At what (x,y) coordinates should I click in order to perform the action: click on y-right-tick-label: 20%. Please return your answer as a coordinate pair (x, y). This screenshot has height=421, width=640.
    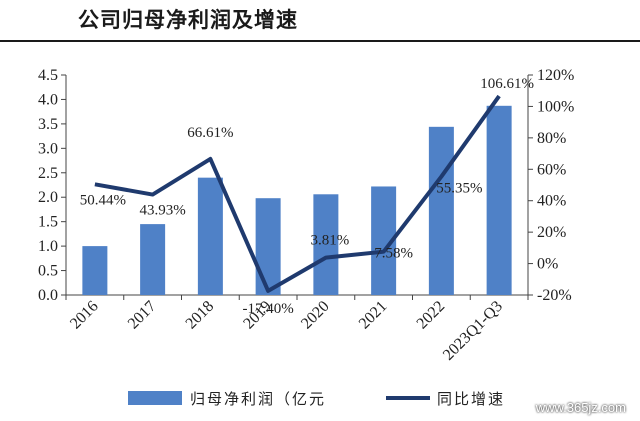
    Looking at the image, I should click on (551, 232).